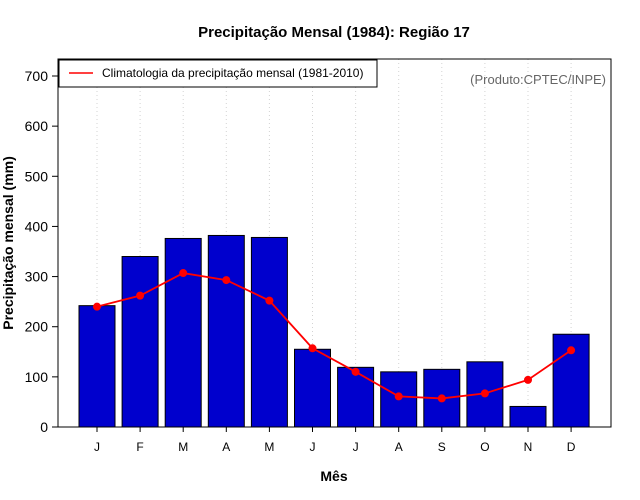 The width and height of the screenshot is (640, 500). Describe the element at coordinates (334, 32) in the screenshot. I see `chart-title: Precipitação Mensal (1984): Região 17` at that location.